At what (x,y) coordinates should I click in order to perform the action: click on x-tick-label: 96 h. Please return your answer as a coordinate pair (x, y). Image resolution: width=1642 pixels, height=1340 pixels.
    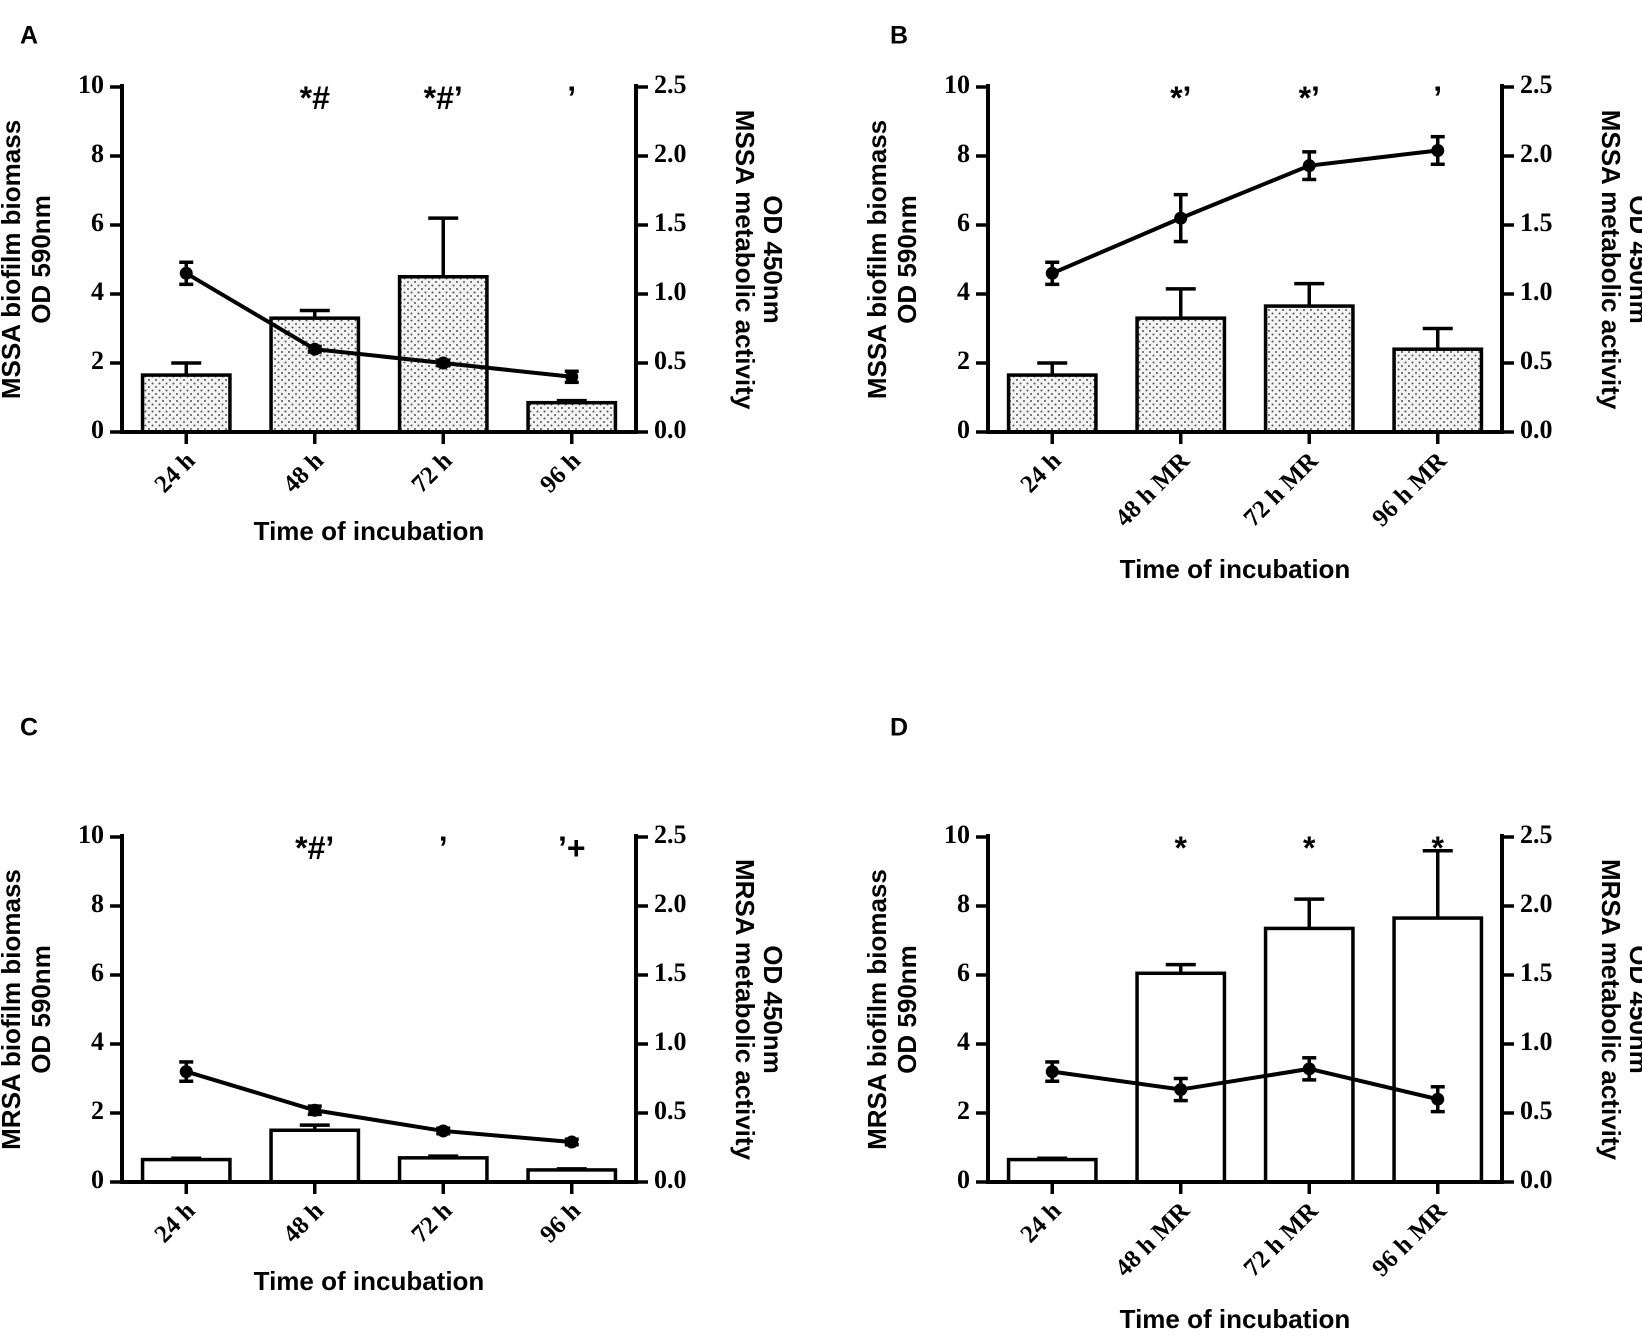
    Looking at the image, I should click on (560, 472).